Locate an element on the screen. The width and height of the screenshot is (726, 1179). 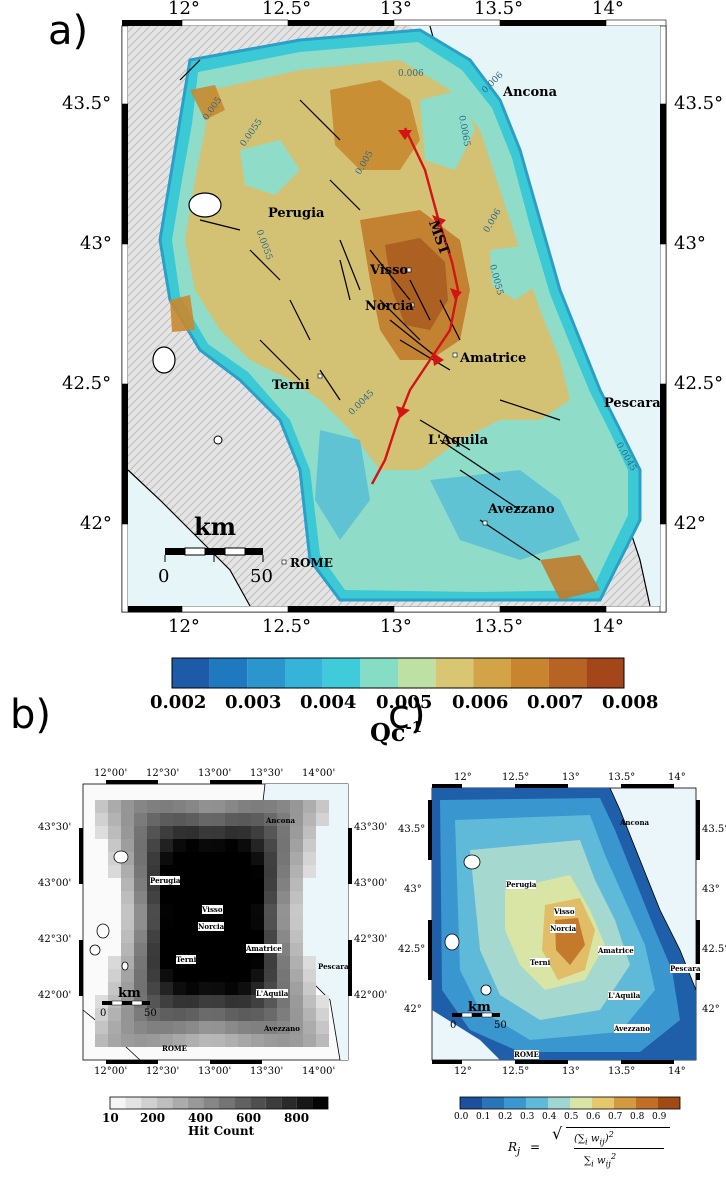
tyrrhenian-sea is located at coordinates (189, 538).